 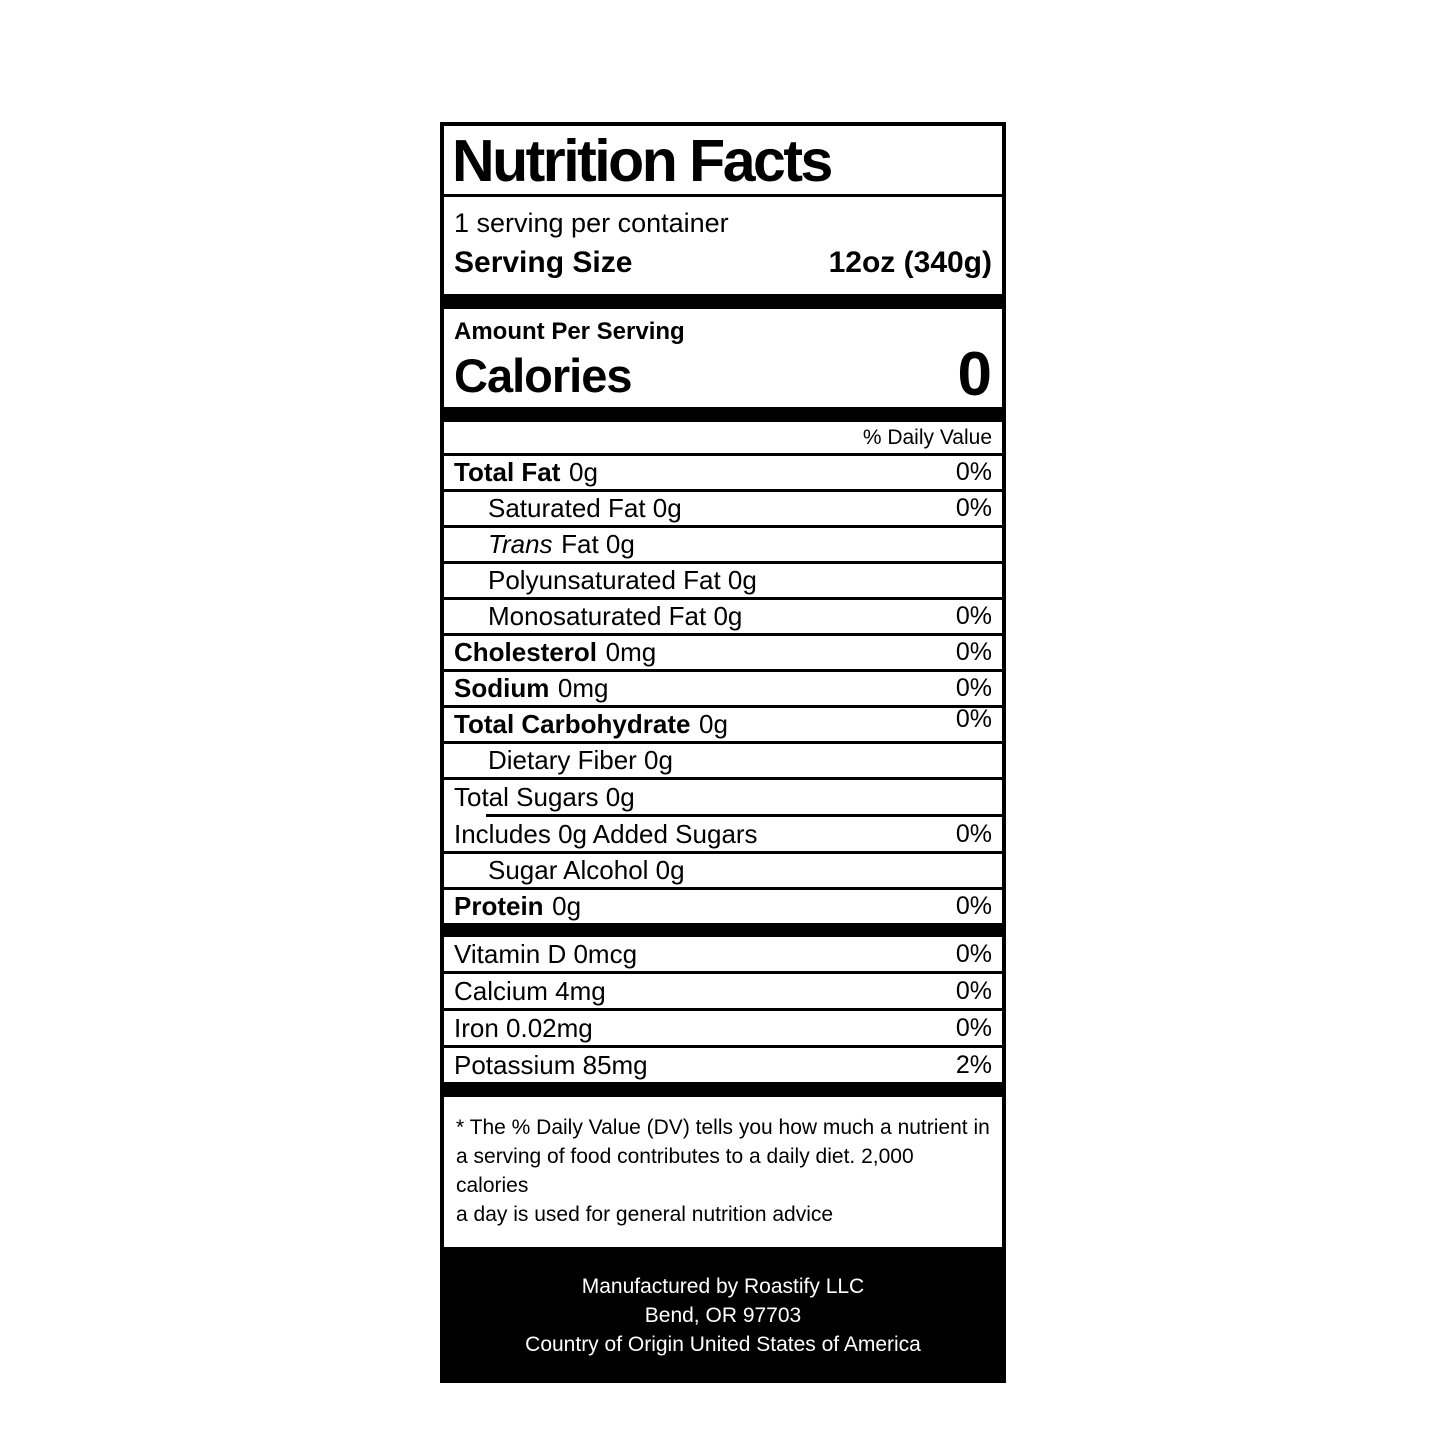 What do you see at coordinates (591, 223) in the screenshot?
I see `servings-per-container: 1 serving per container` at bounding box center [591, 223].